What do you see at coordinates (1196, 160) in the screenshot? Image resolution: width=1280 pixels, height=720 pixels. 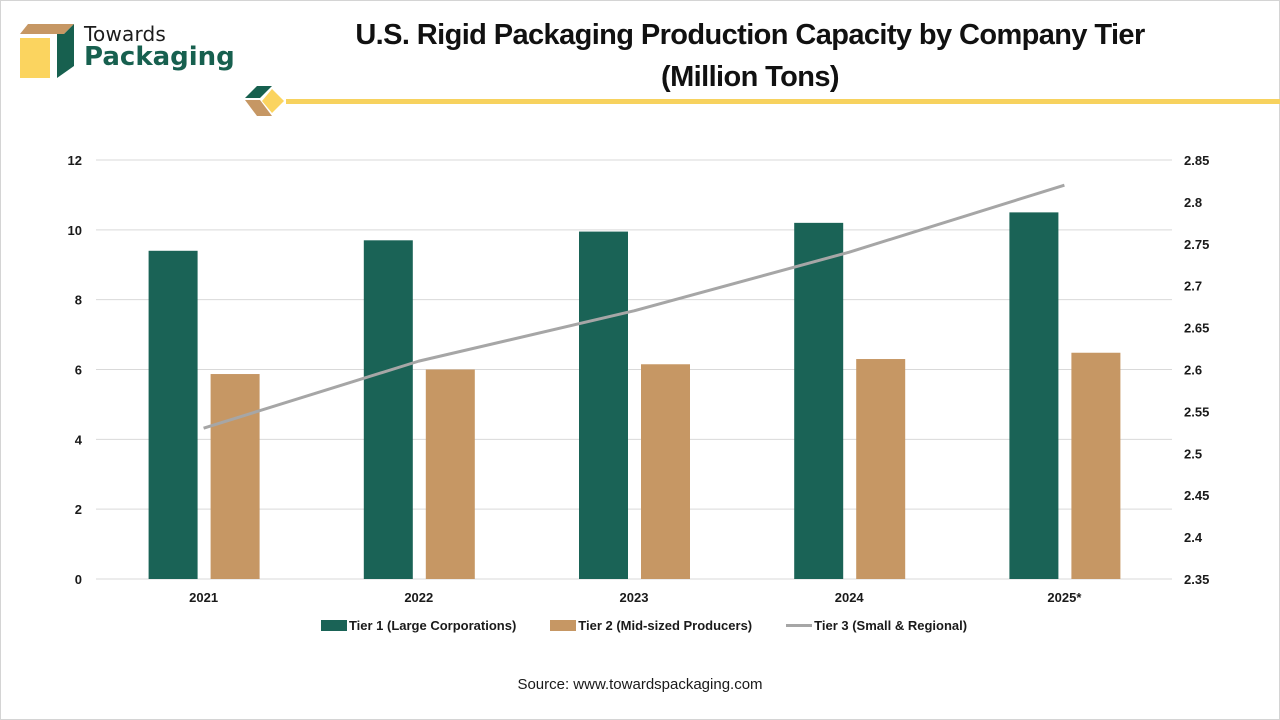 I see `right-tick-label: 2.85` at bounding box center [1196, 160].